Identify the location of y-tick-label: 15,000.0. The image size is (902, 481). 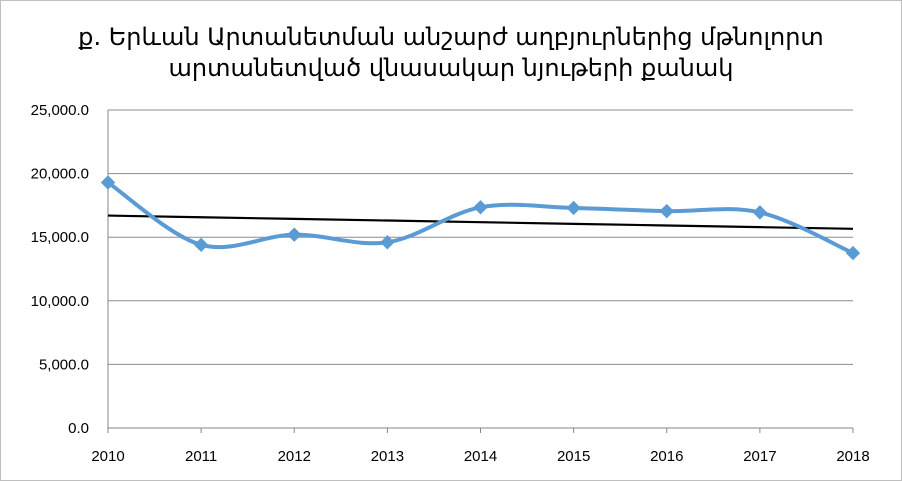
(60, 237).